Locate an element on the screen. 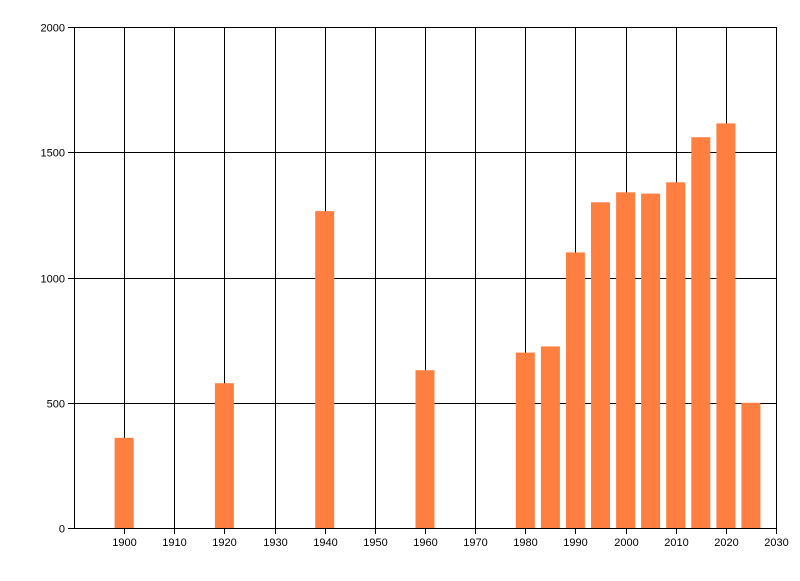 The image size is (800, 581). x-tick-label: 1940 is located at coordinates (325, 543).